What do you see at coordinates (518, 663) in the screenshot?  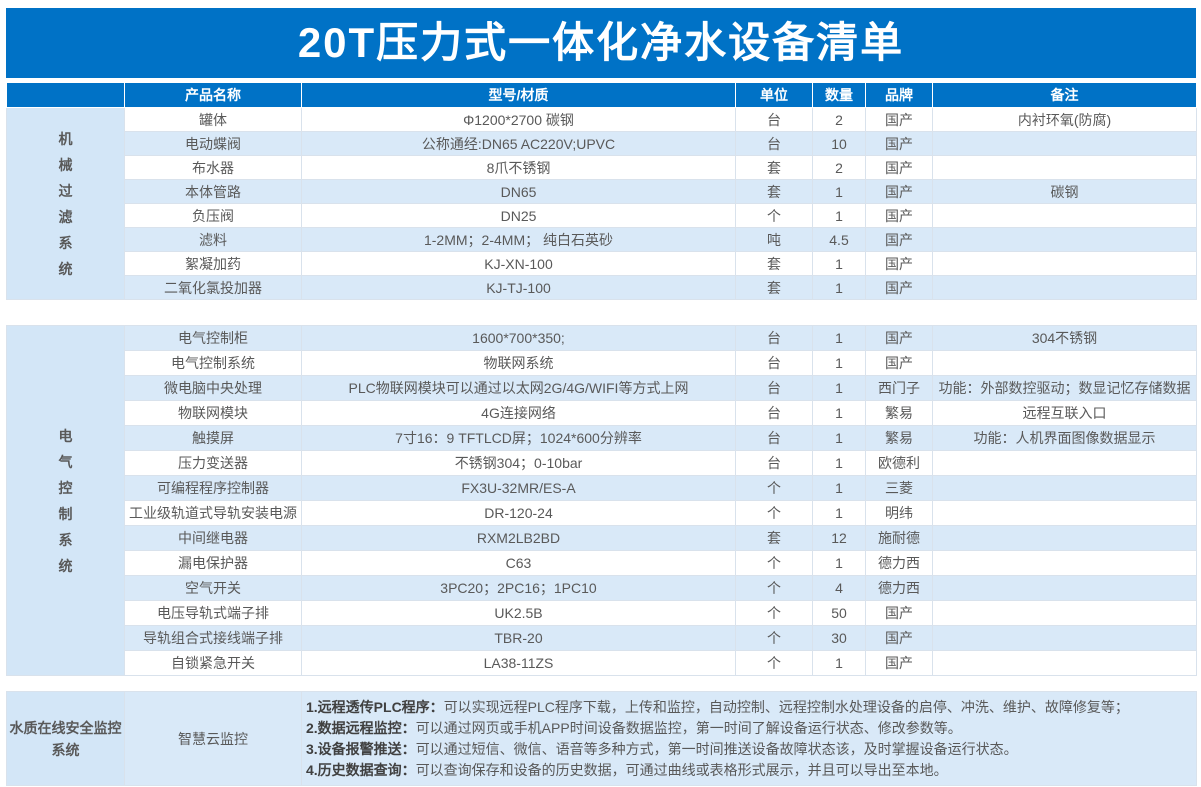 I see `cell-model: LA38-11ZS` at bounding box center [518, 663].